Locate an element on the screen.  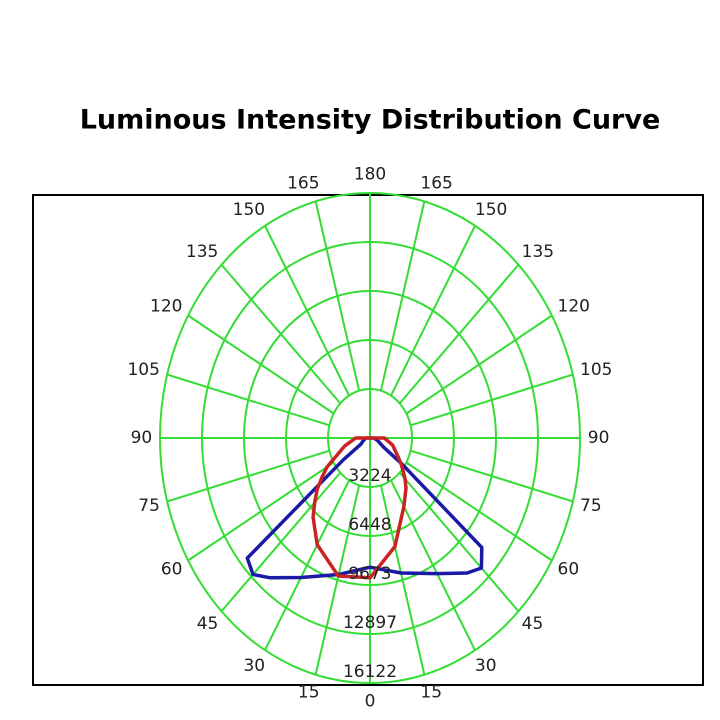
ring-label: 9673 is located at coordinates (369, 574).